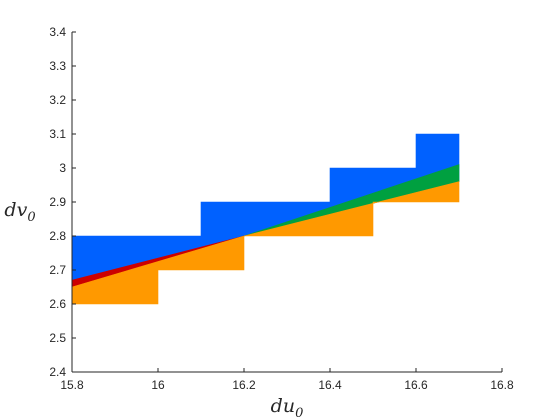  I want to click on y-tick-label: 2.4, so click(57, 372).